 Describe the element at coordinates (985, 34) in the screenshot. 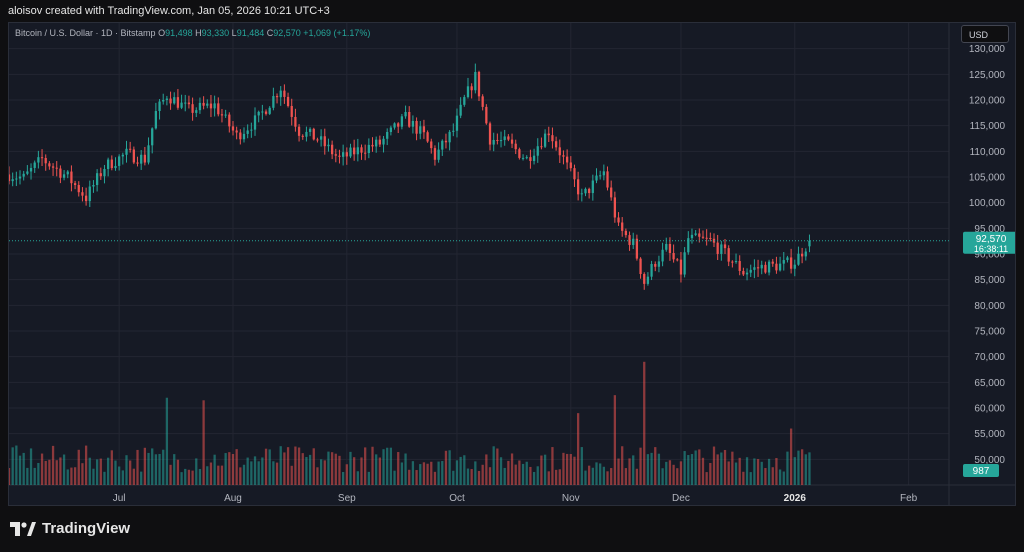

I see `currency-button: USD` at that location.